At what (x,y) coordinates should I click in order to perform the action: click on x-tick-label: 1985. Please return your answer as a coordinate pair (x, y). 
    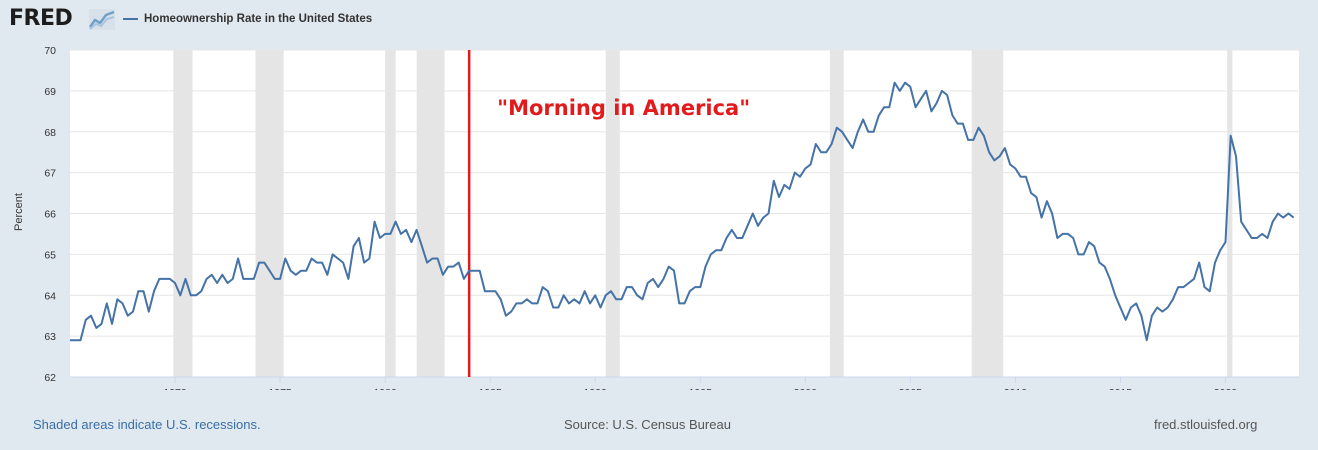
    Looking at the image, I should click on (490, 388).